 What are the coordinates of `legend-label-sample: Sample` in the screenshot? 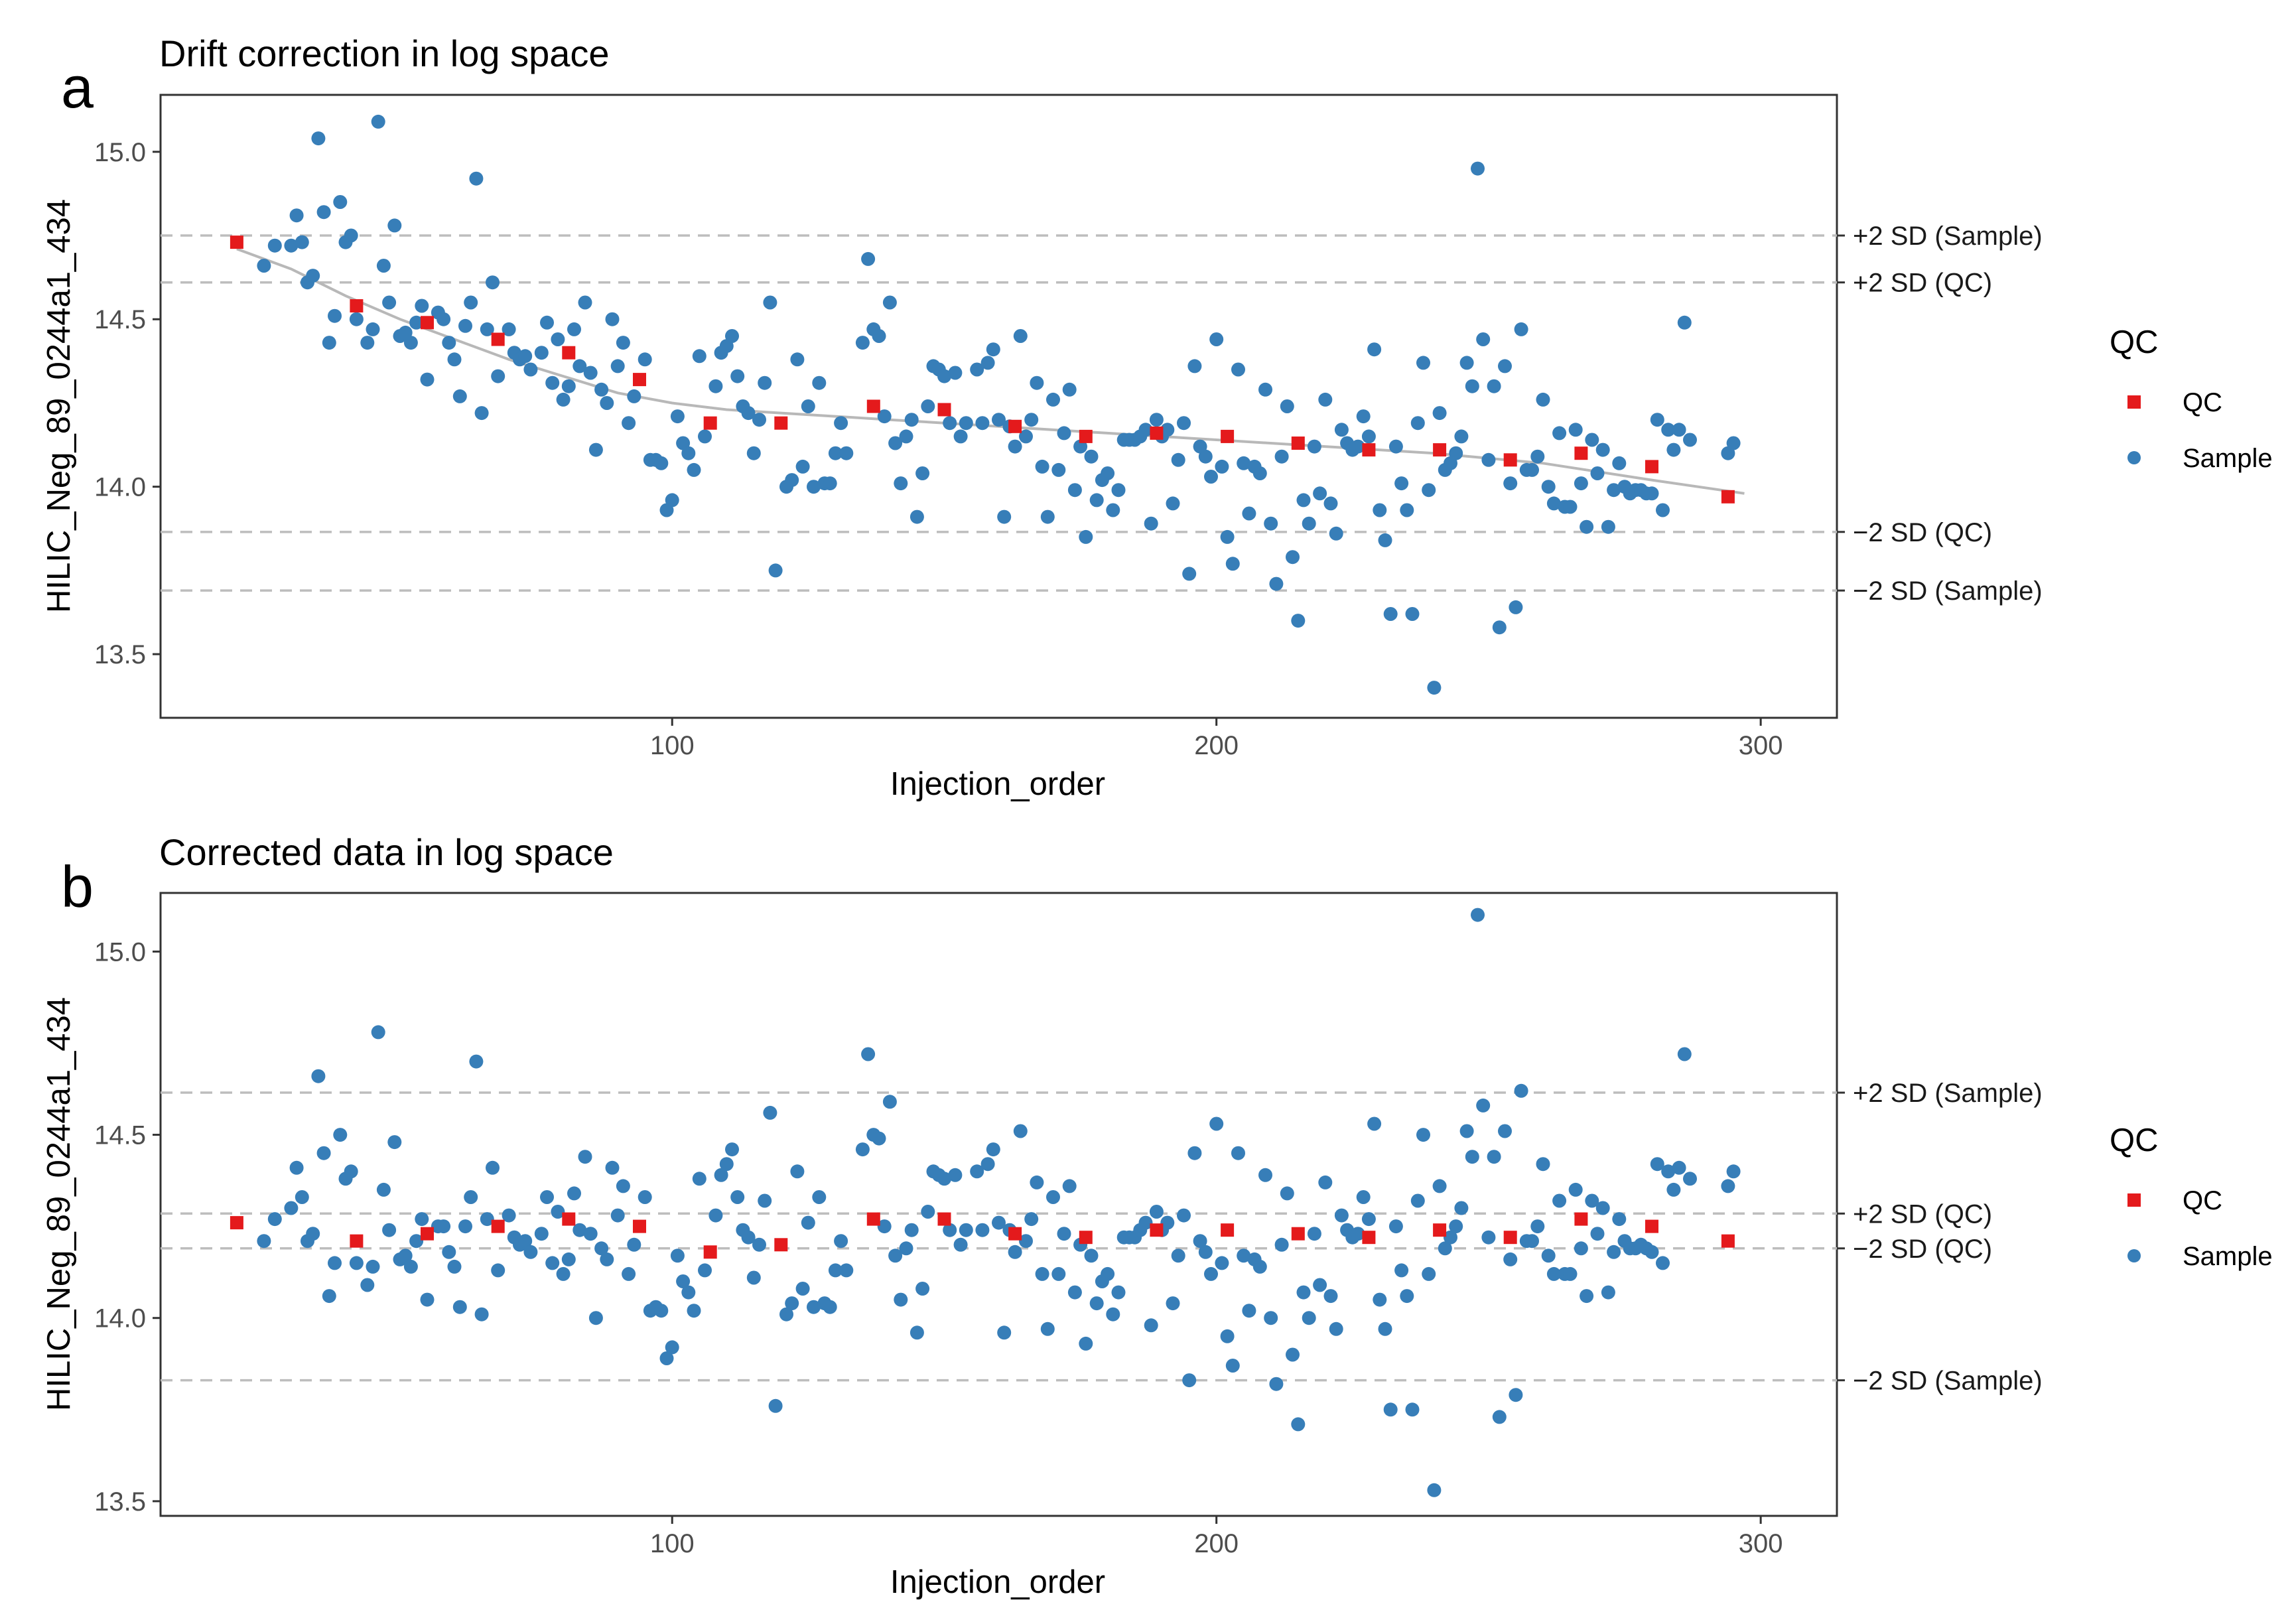 It's located at (2228, 458).